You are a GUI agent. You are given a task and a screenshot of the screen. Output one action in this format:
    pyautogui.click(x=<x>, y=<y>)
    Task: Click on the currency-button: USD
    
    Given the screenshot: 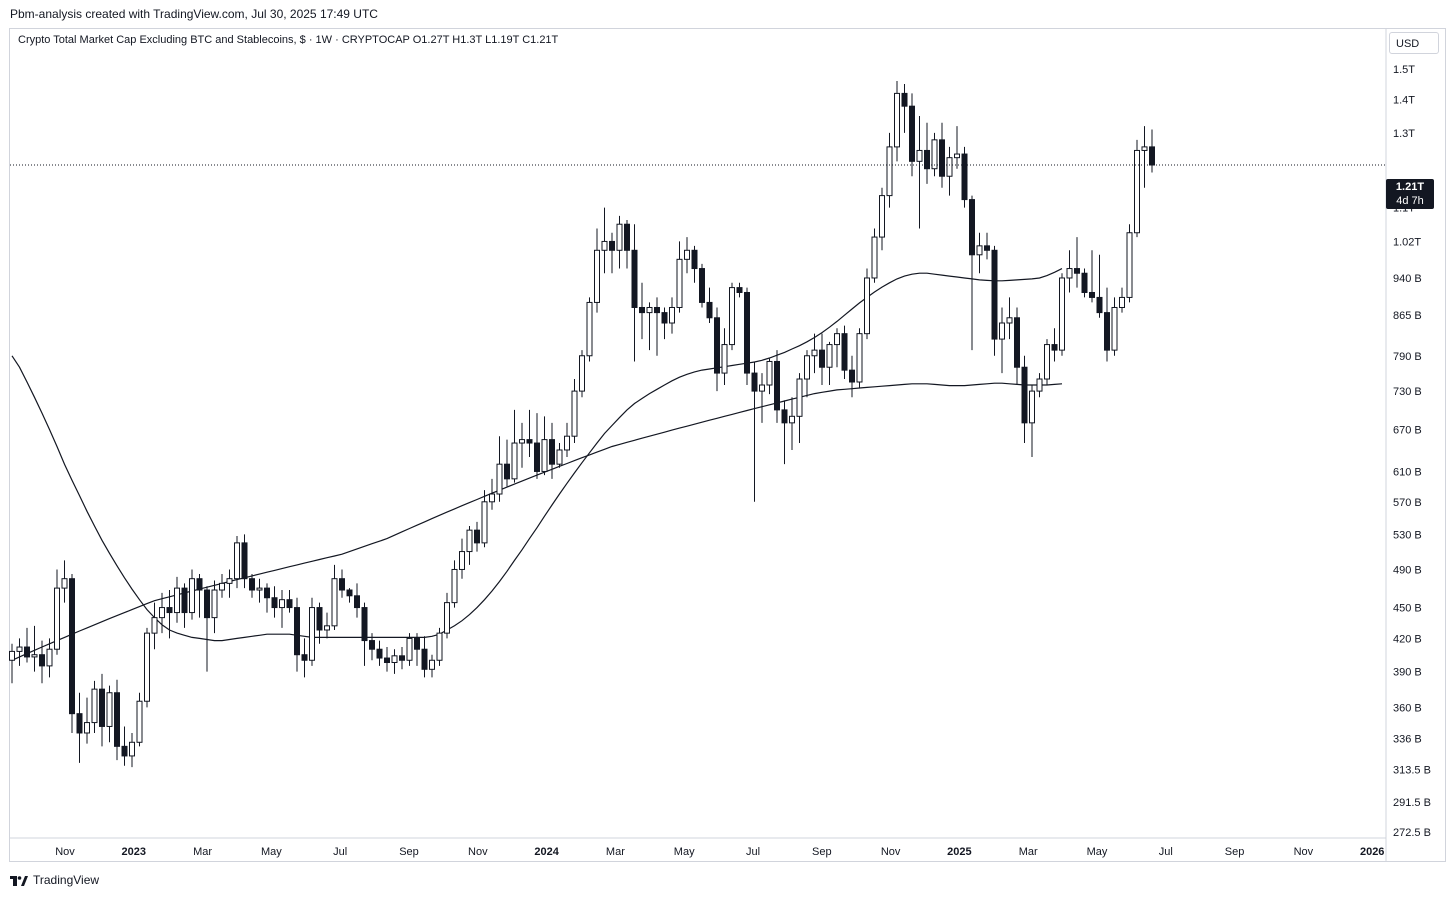 What is the action you would take?
    pyautogui.click(x=1414, y=43)
    